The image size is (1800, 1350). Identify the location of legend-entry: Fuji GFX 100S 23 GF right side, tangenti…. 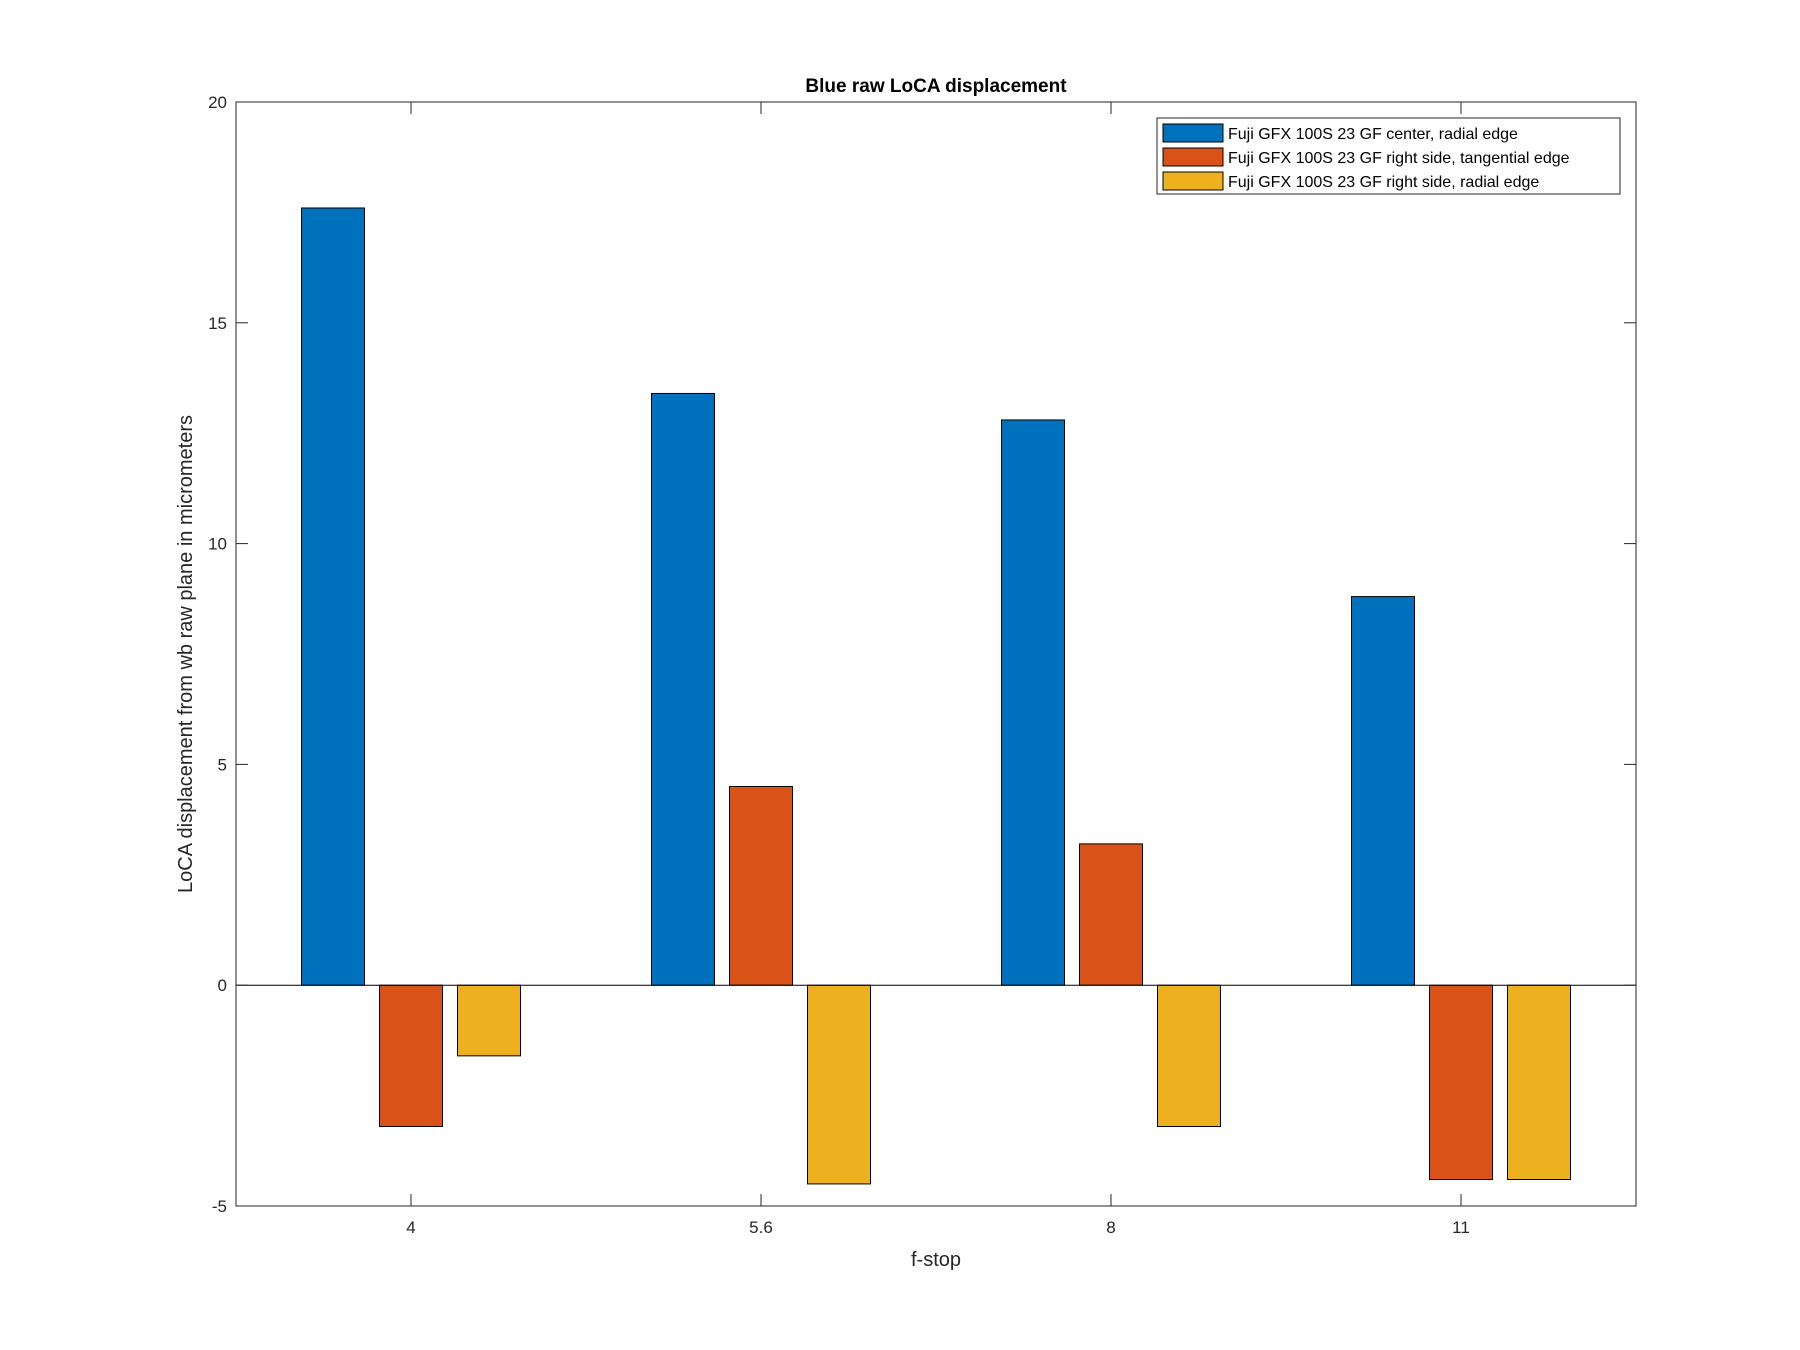
(1399, 158).